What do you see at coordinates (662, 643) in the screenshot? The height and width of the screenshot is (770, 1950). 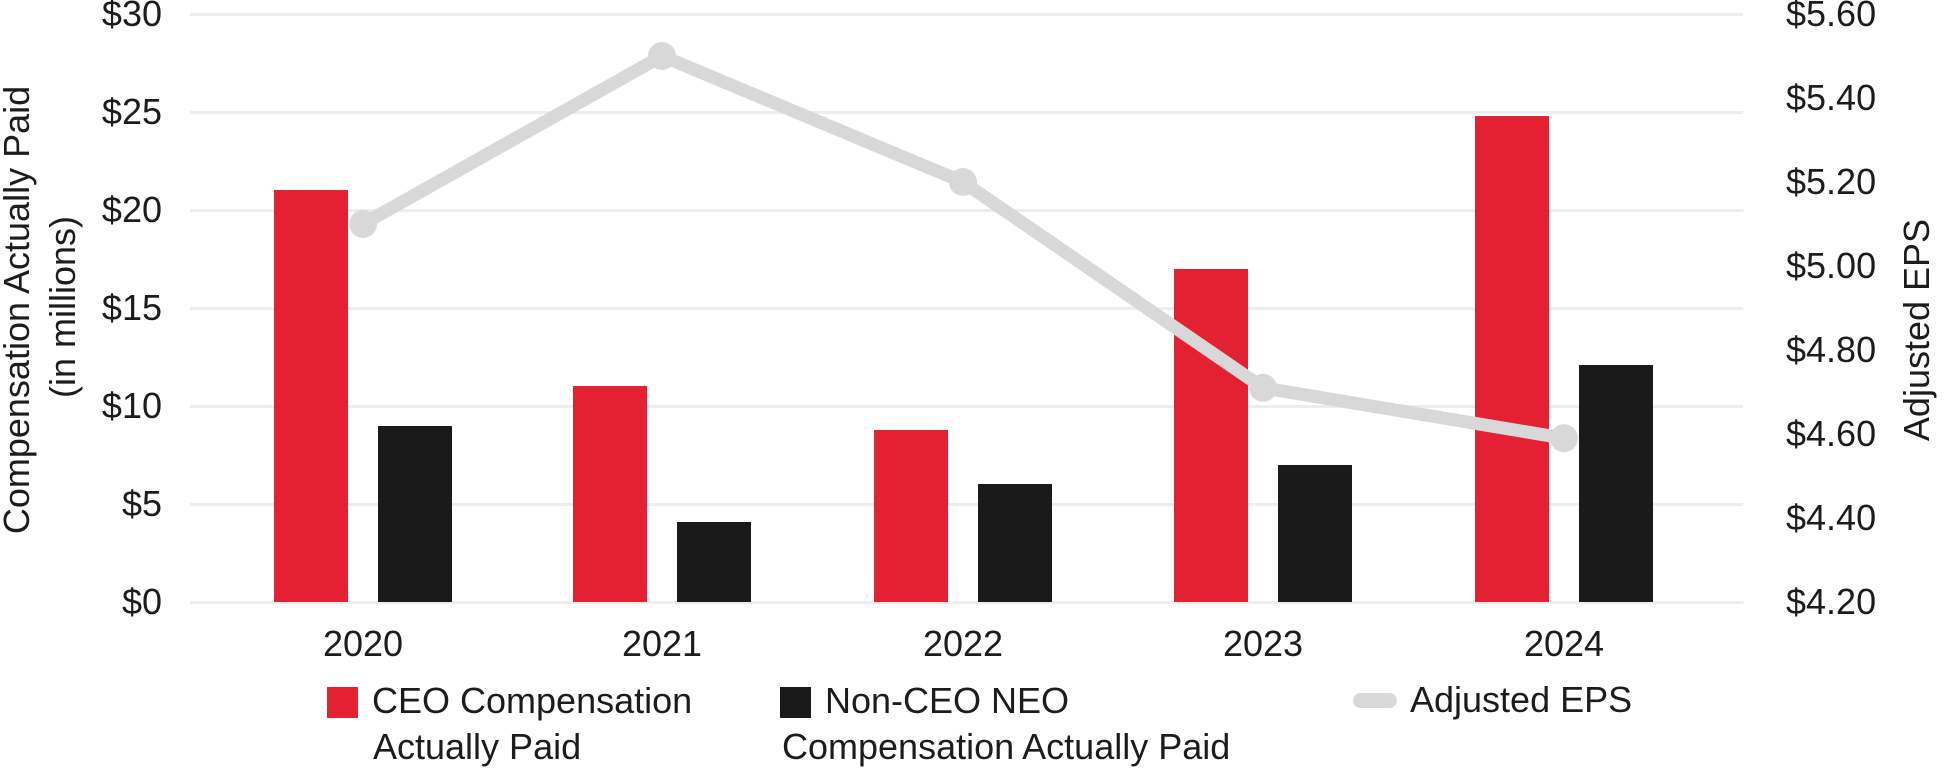 I see `x-axis-label-2021: 2021` at bounding box center [662, 643].